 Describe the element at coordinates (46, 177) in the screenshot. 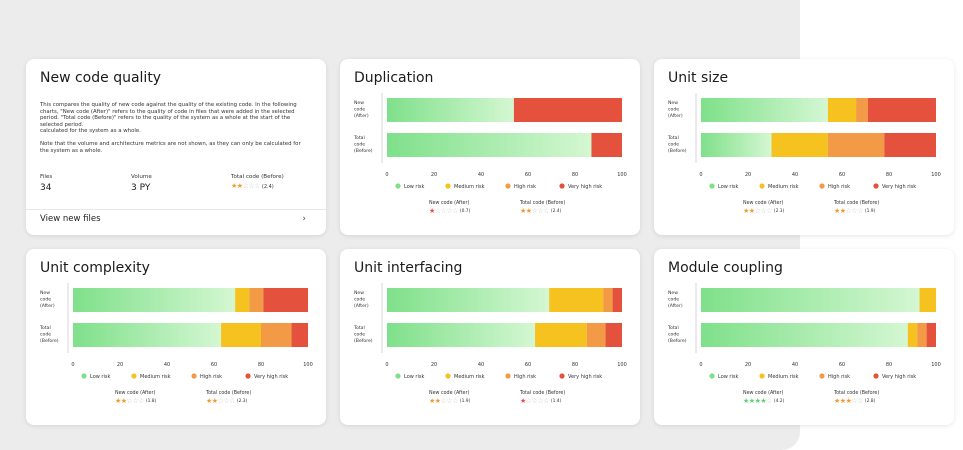

I see `files-label: Files` at that location.